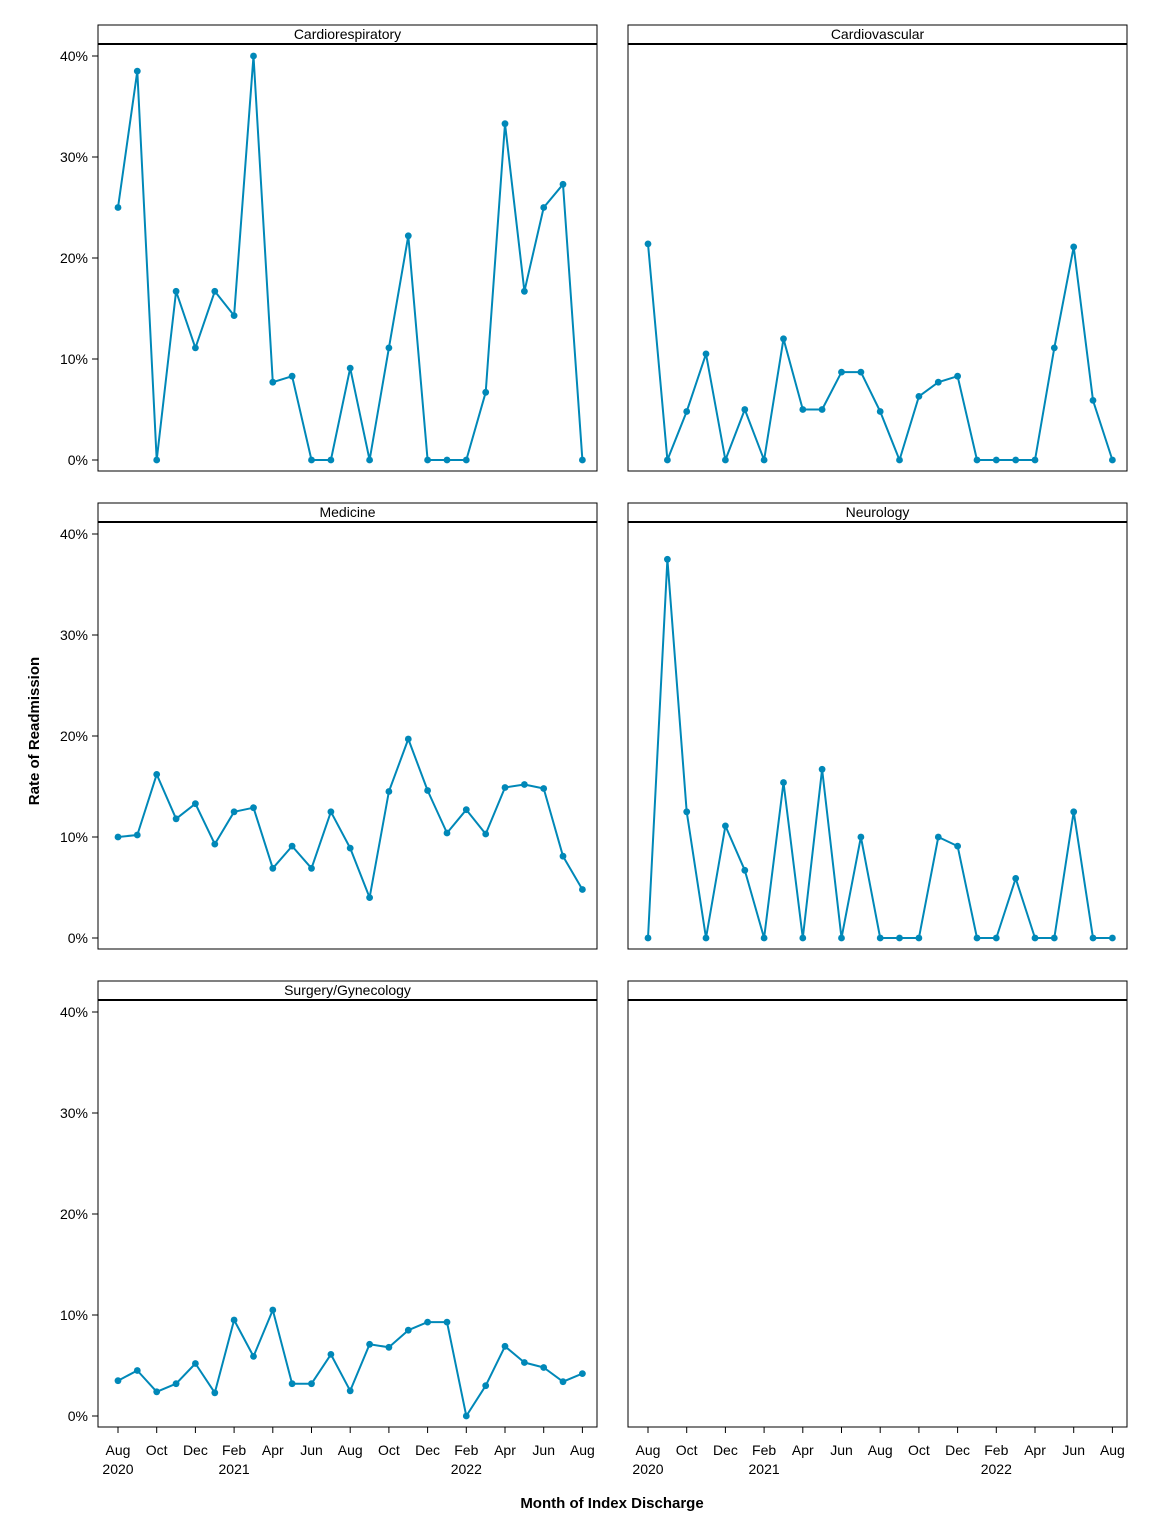 Image resolution: width=1152 pixels, height=1536 pixels. What do you see at coordinates (347, 512) in the screenshot?
I see `panel-title: Medicine` at bounding box center [347, 512].